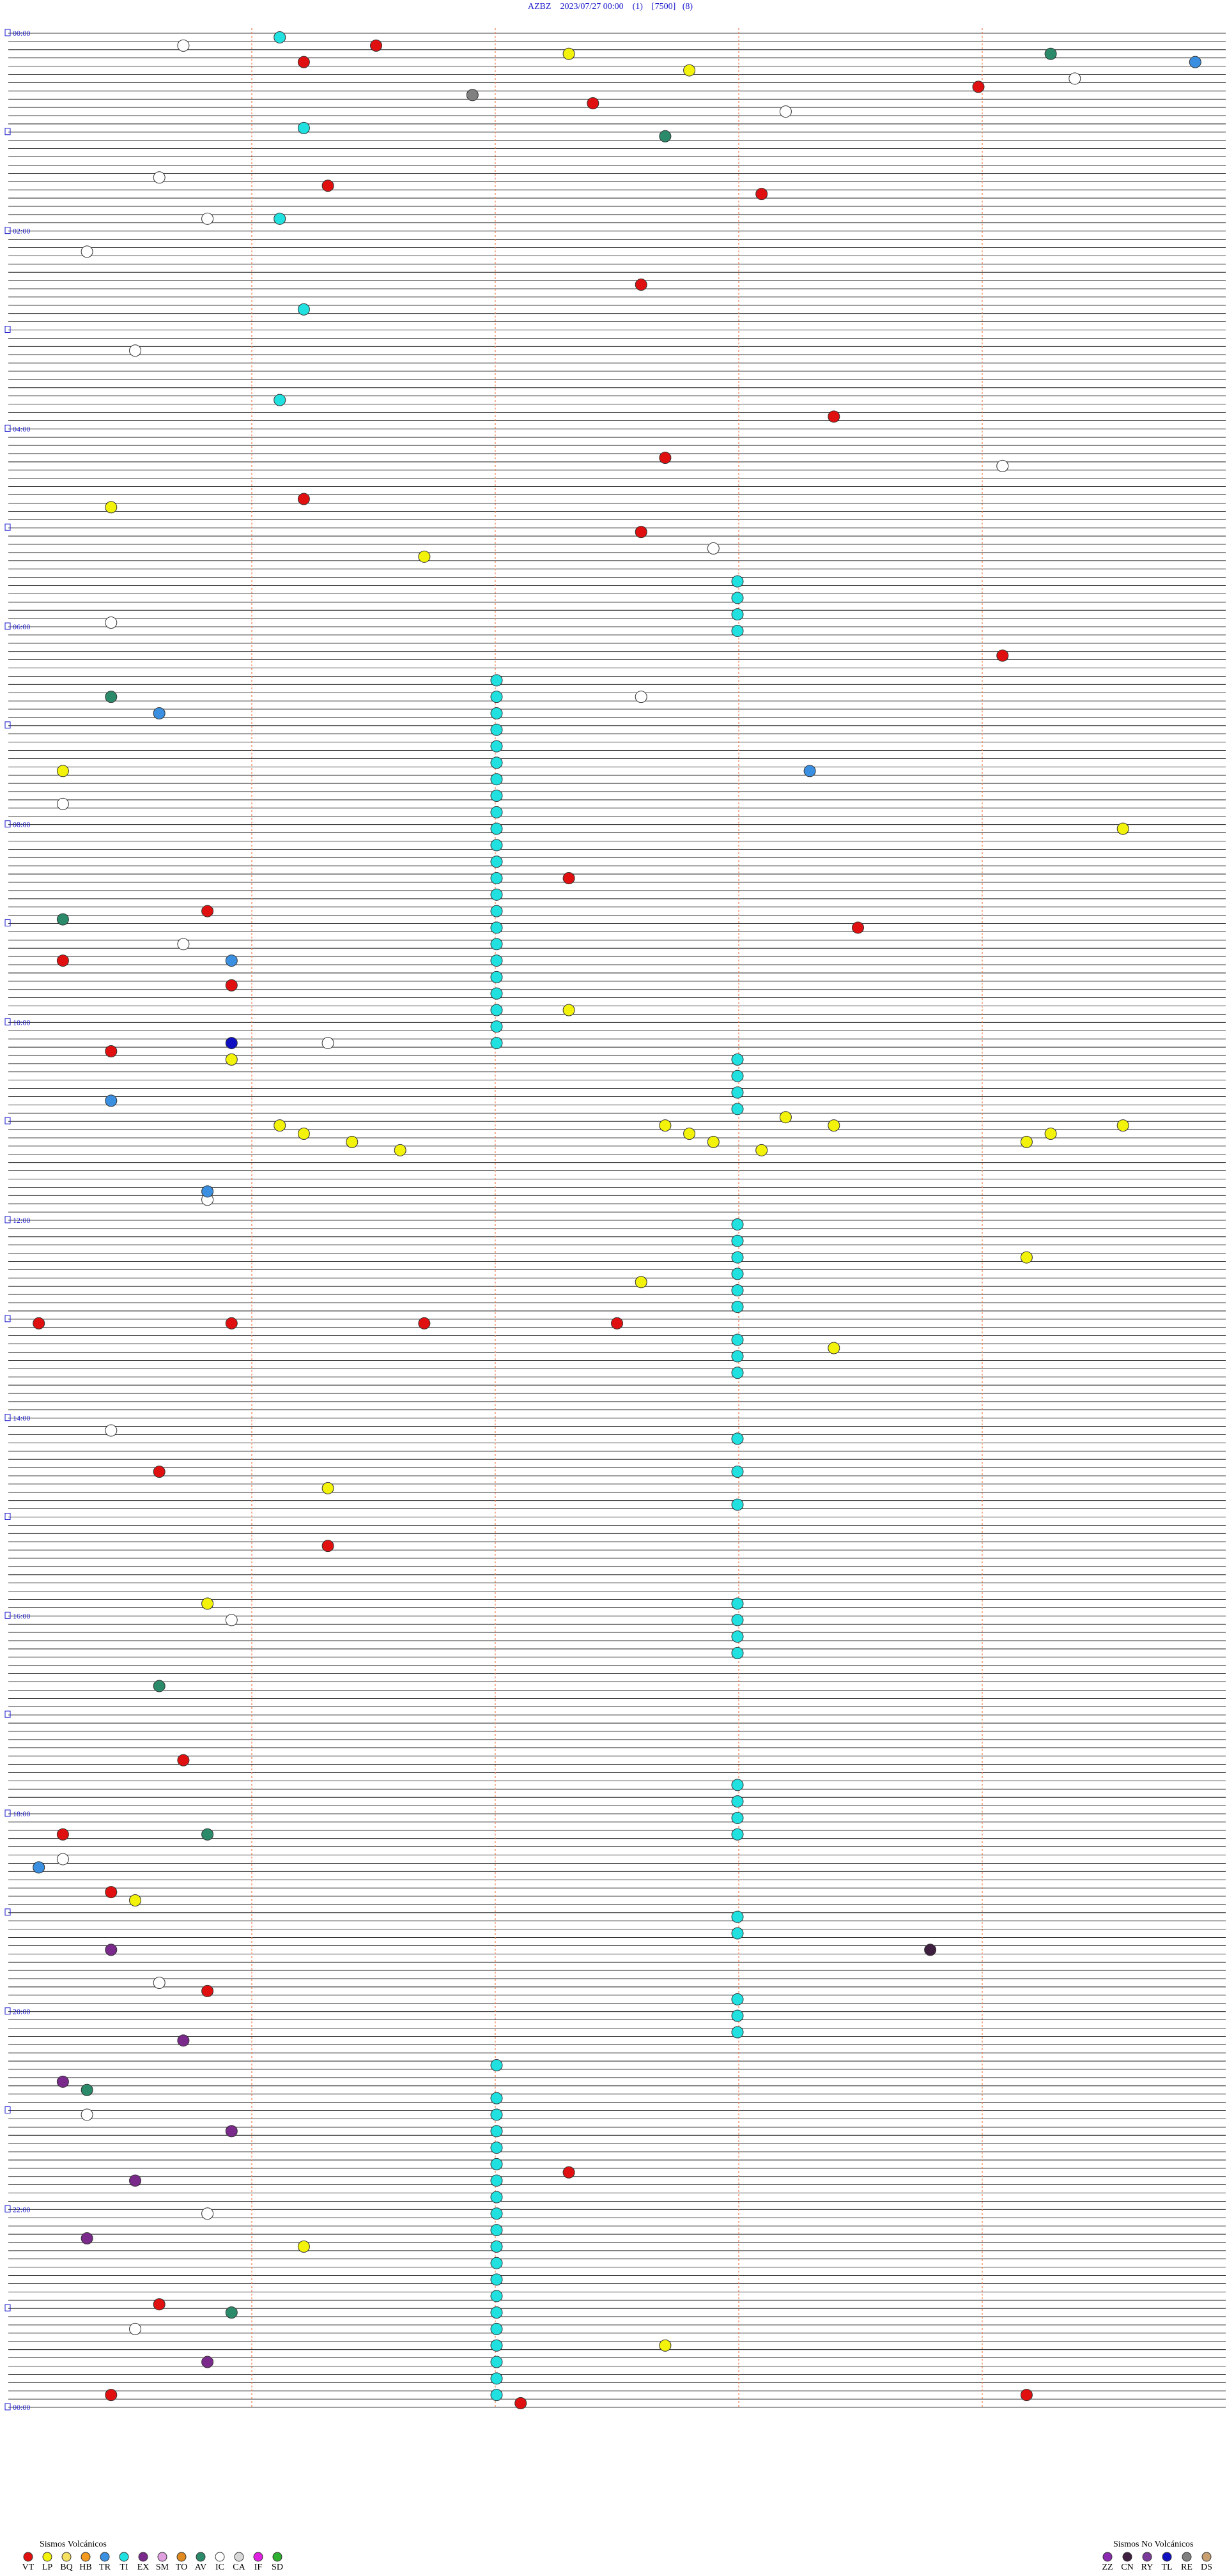 This screenshot has width=1227, height=2576. I want to click on time-label: 08:00, so click(21, 824).